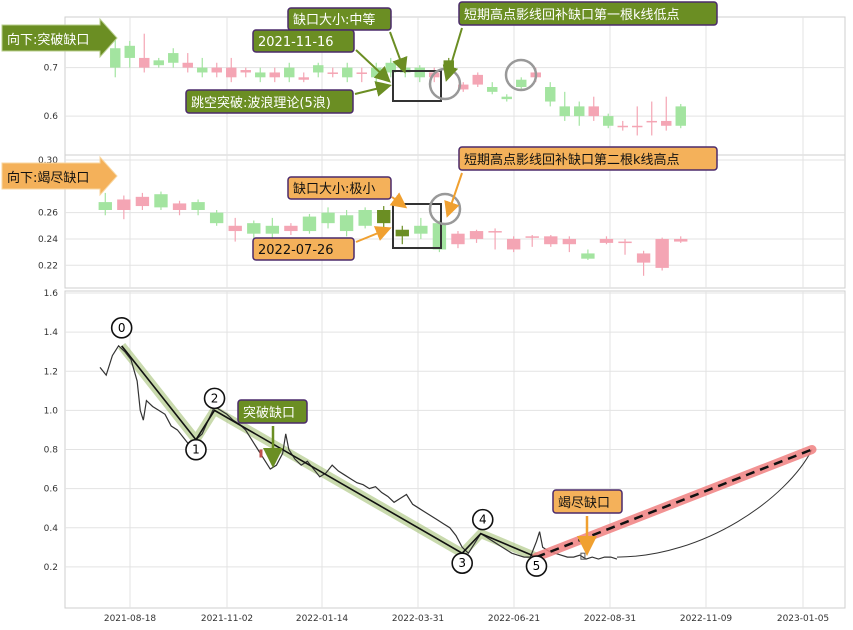 This screenshot has width=853, height=630. I want to click on middle-gap-size-label: 缺口大小:极小, so click(339, 188).